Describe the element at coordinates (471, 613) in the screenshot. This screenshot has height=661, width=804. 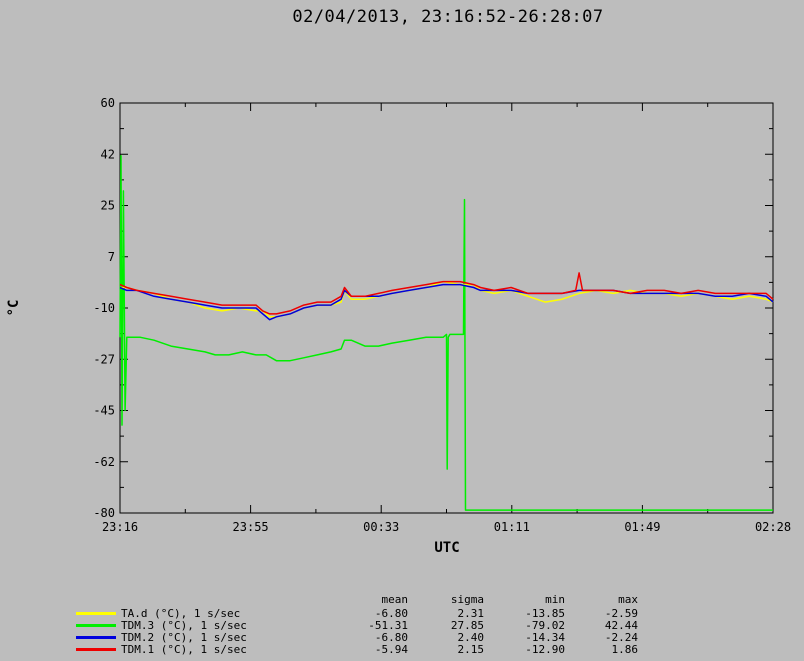
I see `stats-value: 2.31` at that location.